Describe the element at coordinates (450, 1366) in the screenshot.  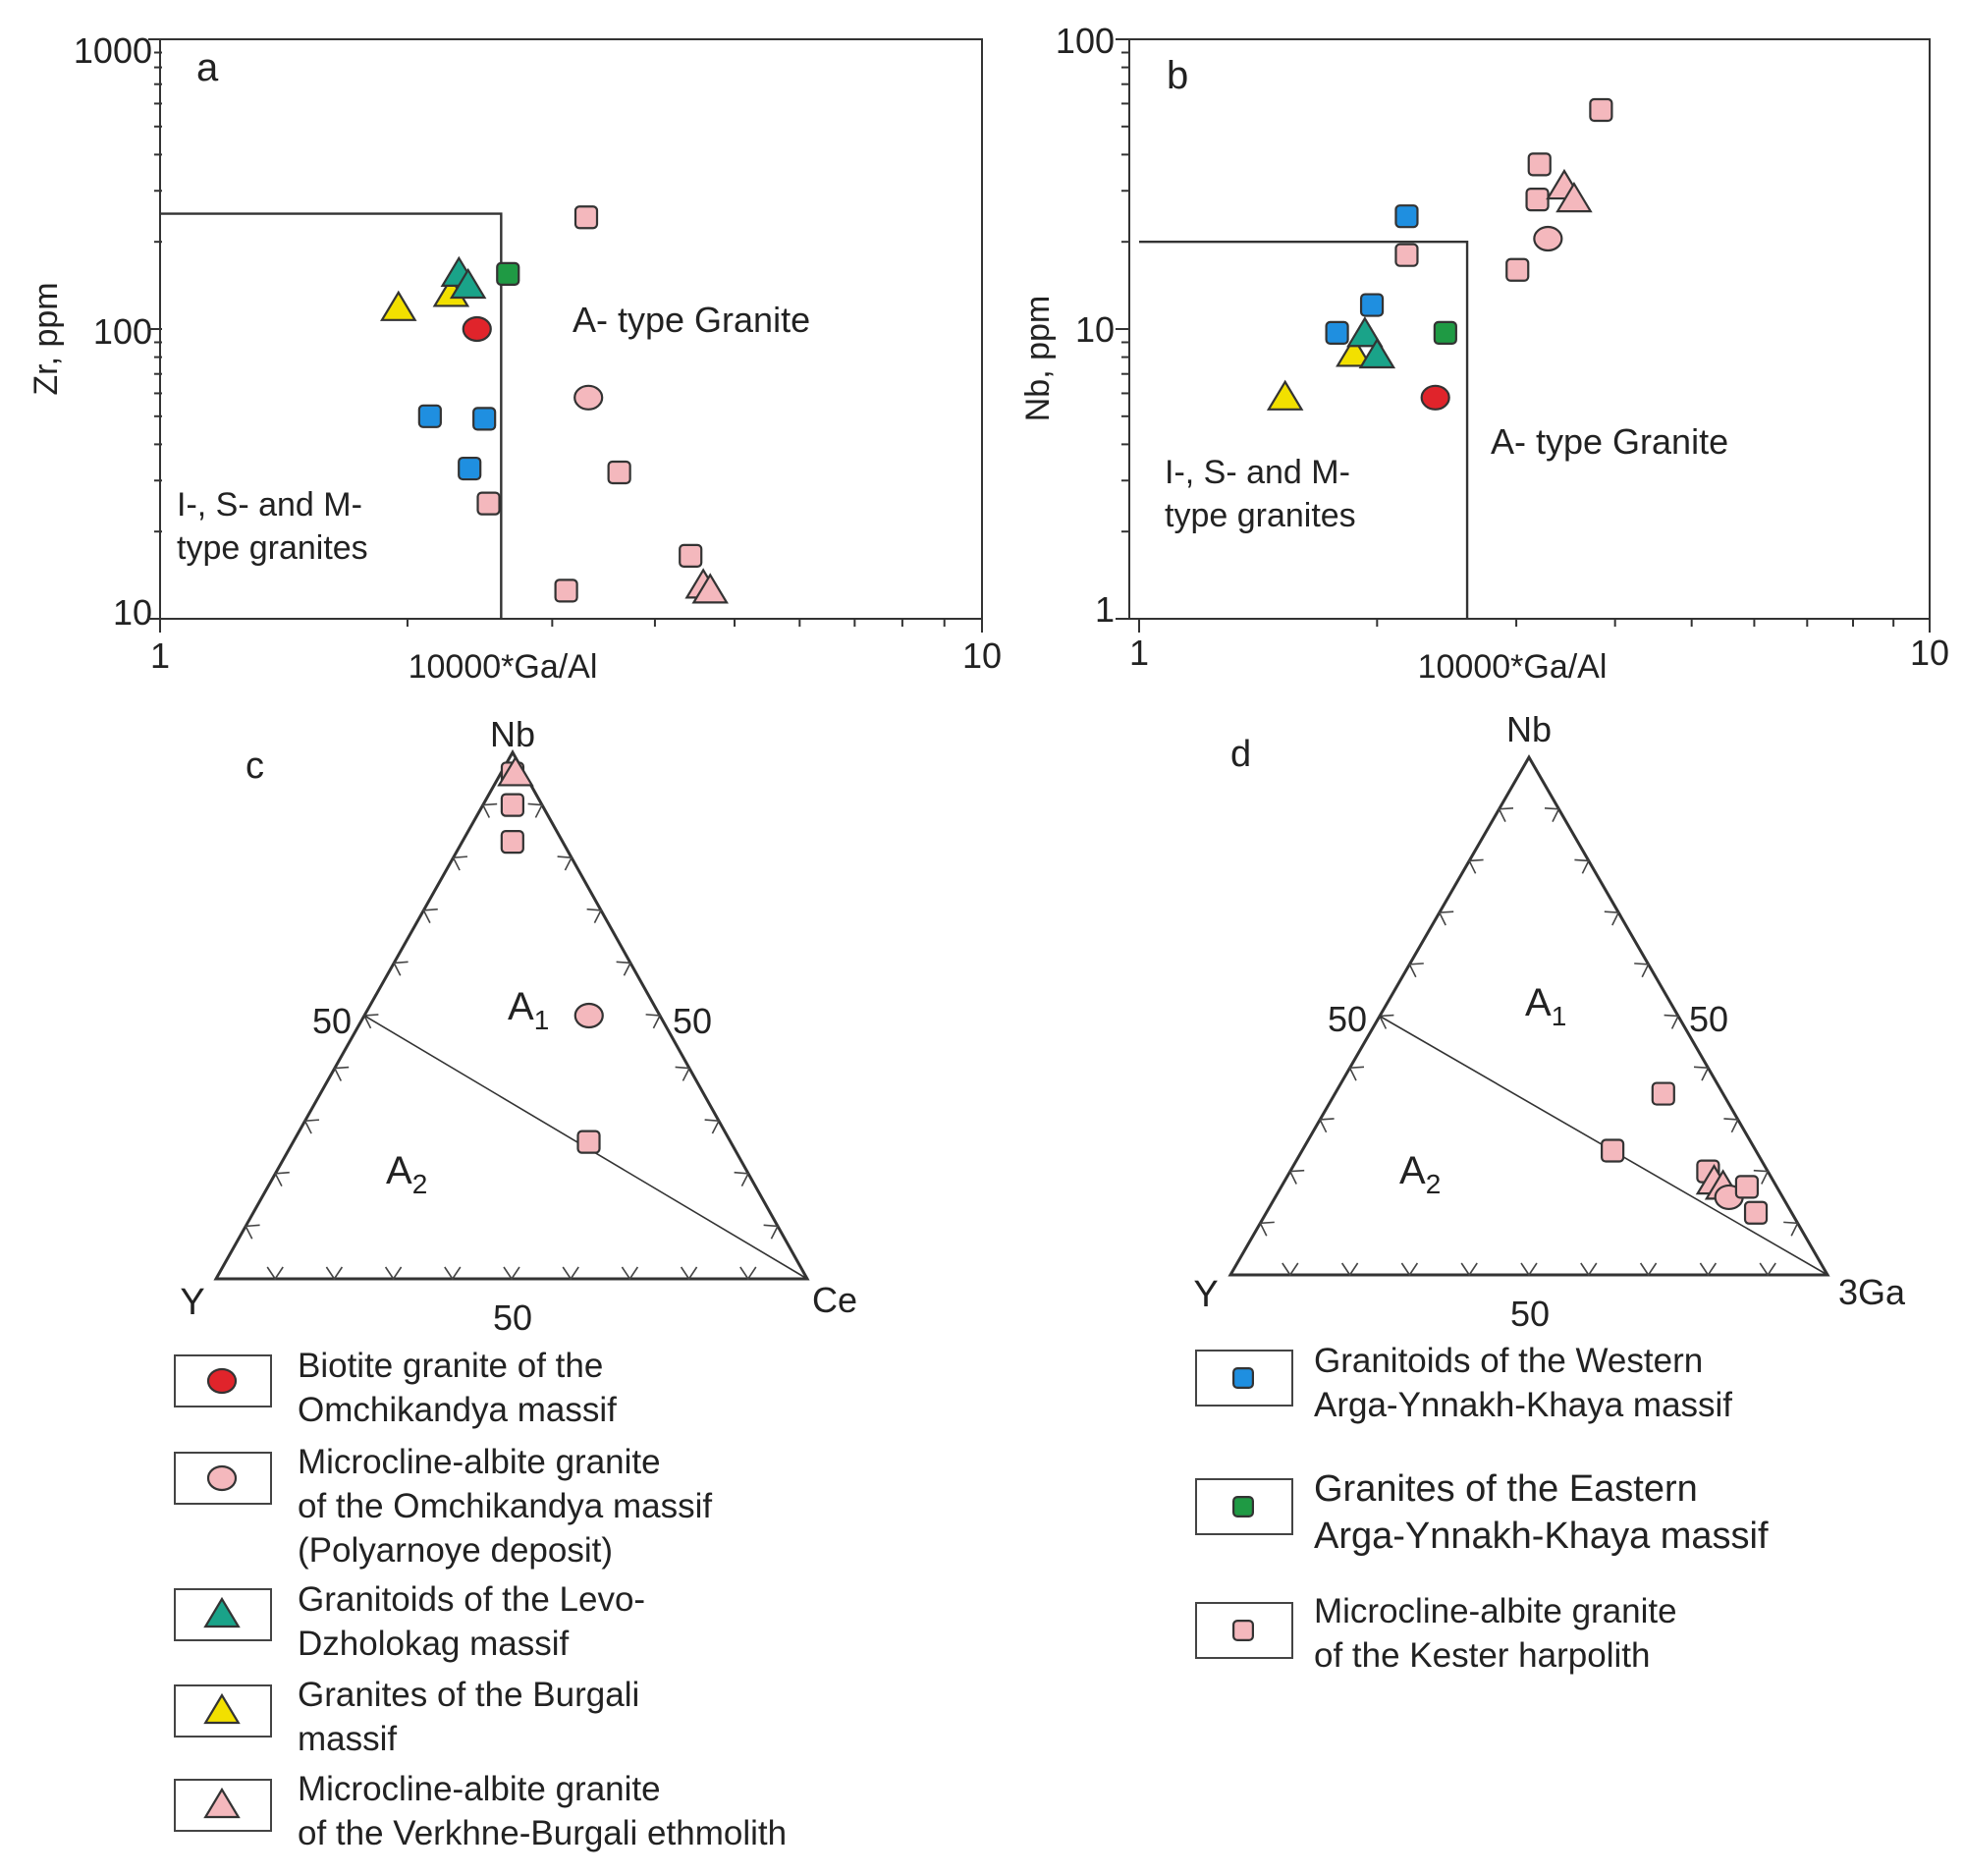
I see `legend-left-item-text-line: Biotite granite of the` at that location.